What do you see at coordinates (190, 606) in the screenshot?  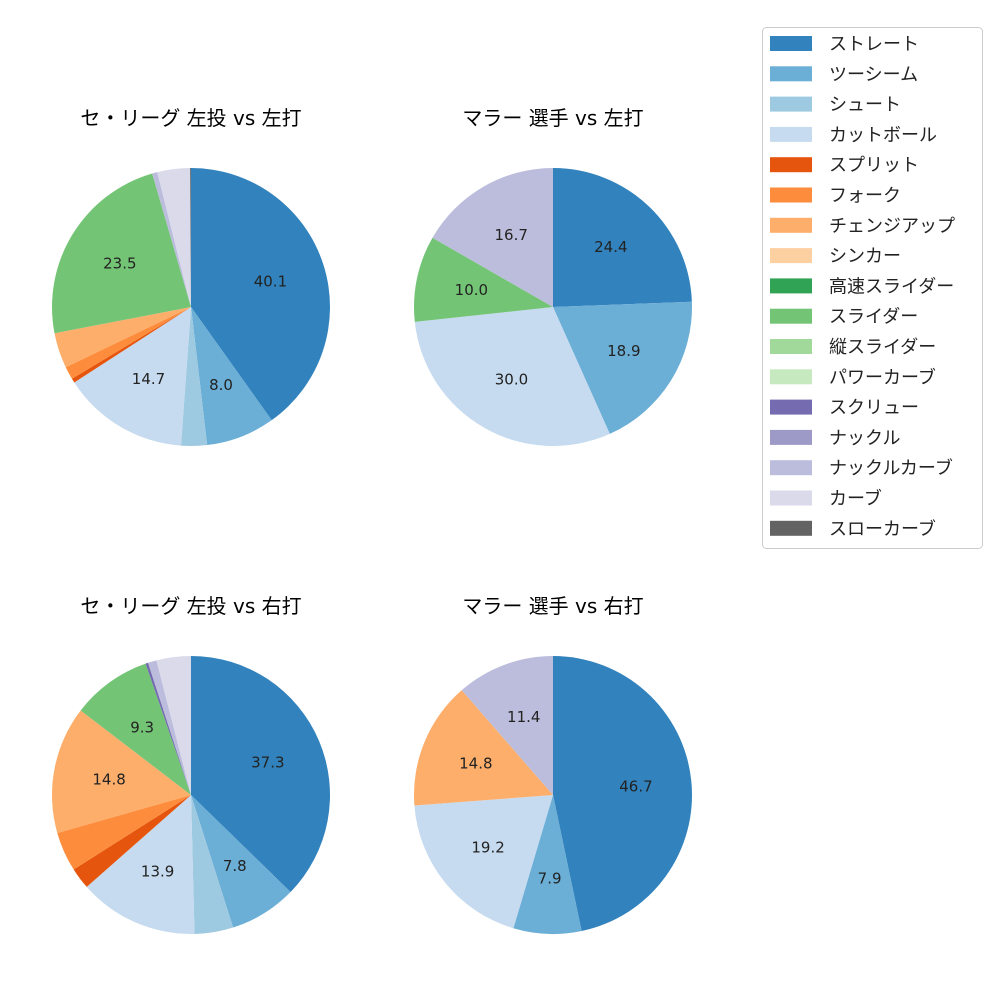 I see `chart-title: セ・リーグ 左投 vs 右打` at bounding box center [190, 606].